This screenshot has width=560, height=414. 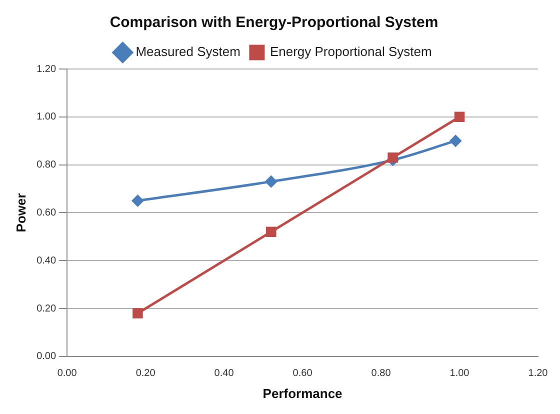 What do you see at coordinates (67, 374) in the screenshot?
I see `x-tick-label: 0.00` at bounding box center [67, 374].